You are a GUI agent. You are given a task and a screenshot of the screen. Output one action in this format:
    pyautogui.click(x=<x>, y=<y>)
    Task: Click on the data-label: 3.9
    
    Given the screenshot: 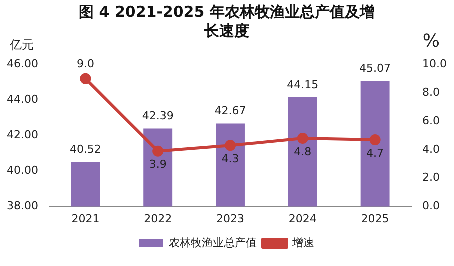 What is the action you would take?
    pyautogui.click(x=158, y=165)
    